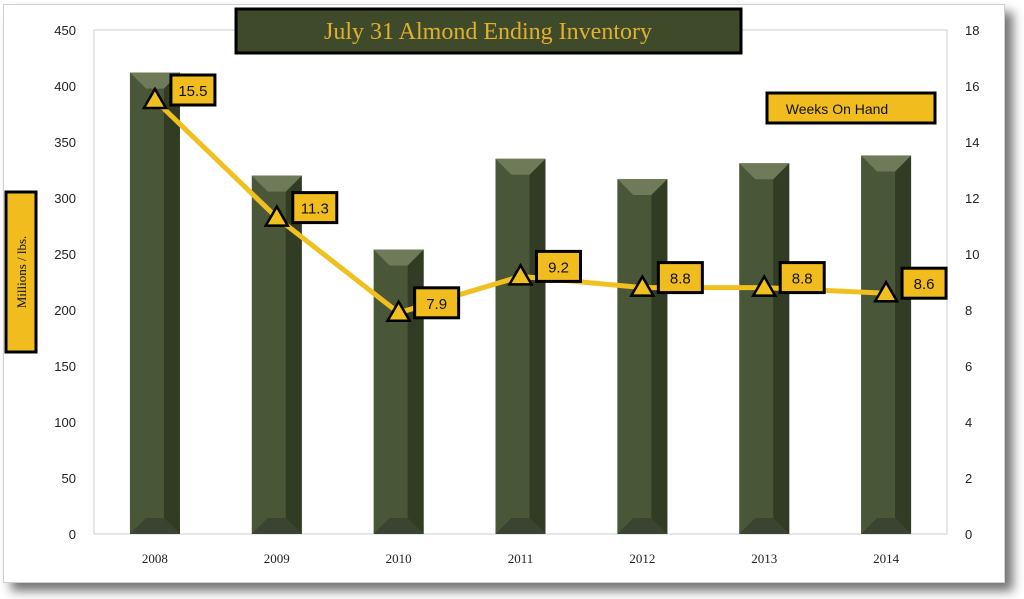 Image resolution: width=1024 pixels, height=599 pixels. I want to click on y-tick-label: 300, so click(65, 198).